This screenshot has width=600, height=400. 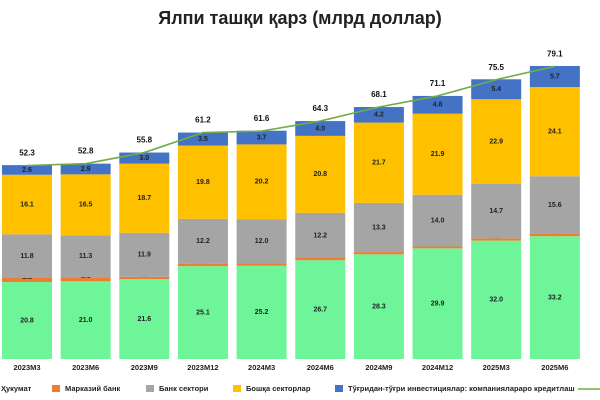 I want to click on data-label: 14.0, so click(x=438, y=220).